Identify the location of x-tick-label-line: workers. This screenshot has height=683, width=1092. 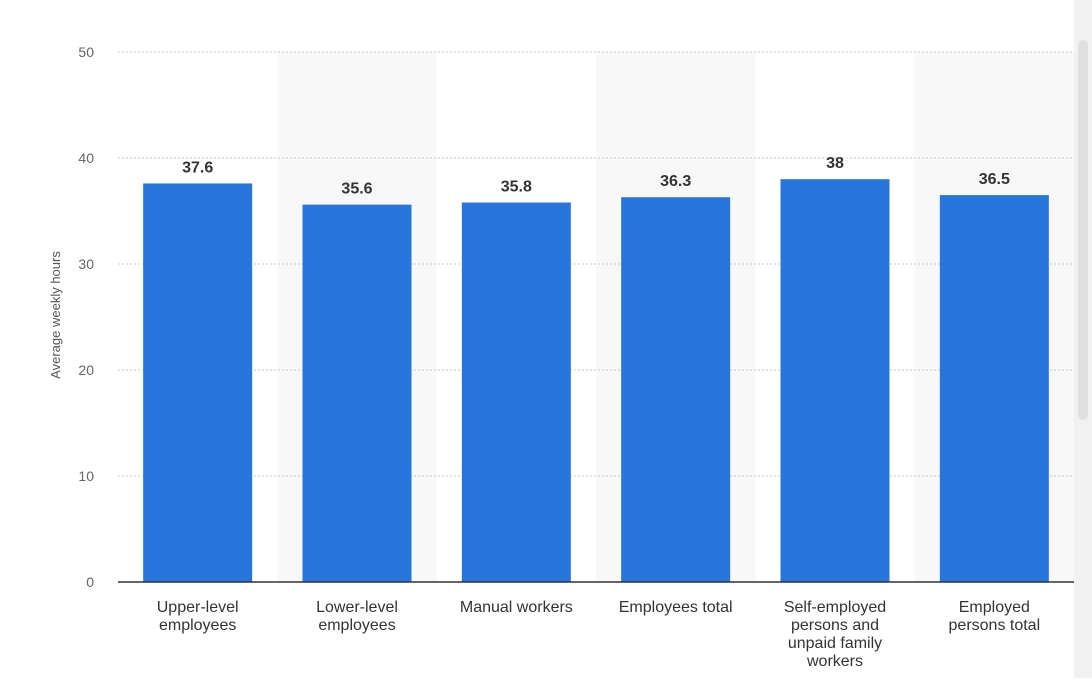
(834, 661).